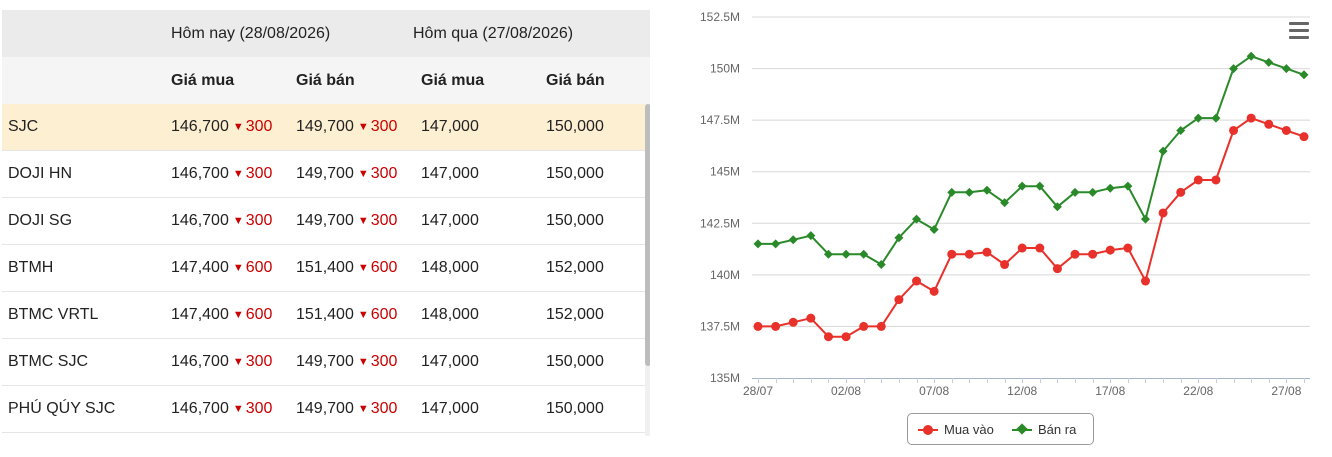 The height and width of the screenshot is (457, 1332). Describe the element at coordinates (969, 429) in the screenshot. I see `legend-label: Mua vào` at that location.